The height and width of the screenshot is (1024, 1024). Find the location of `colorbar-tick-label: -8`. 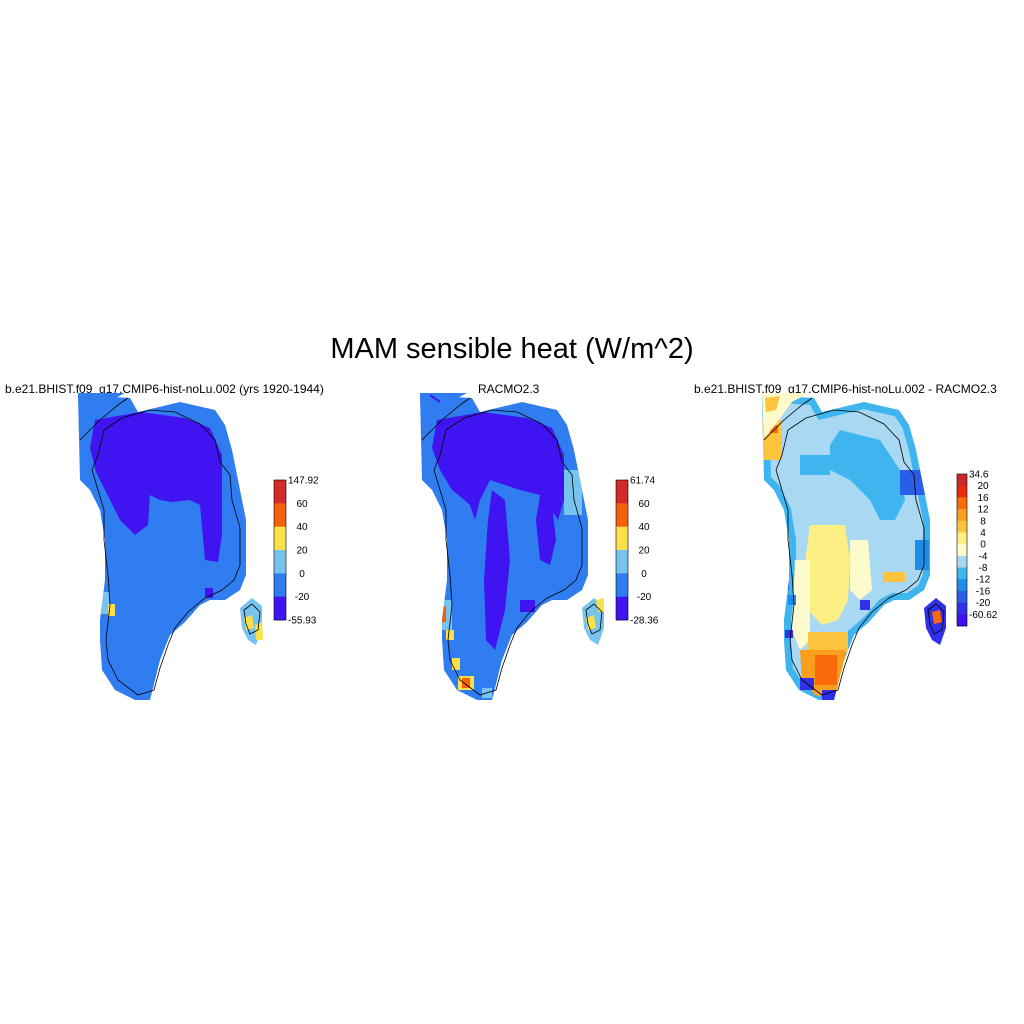

colorbar-tick-label: -8 is located at coordinates (983, 568).